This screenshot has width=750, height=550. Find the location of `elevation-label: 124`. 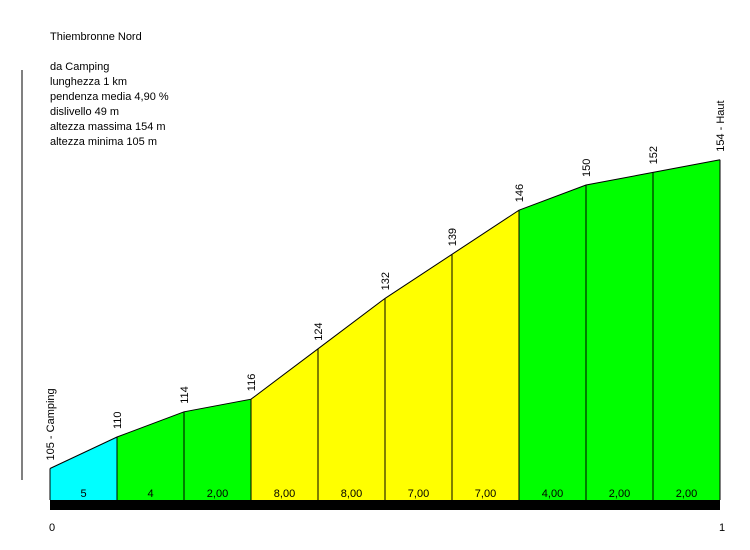

elevation-label: 124 is located at coordinates (319, 331).